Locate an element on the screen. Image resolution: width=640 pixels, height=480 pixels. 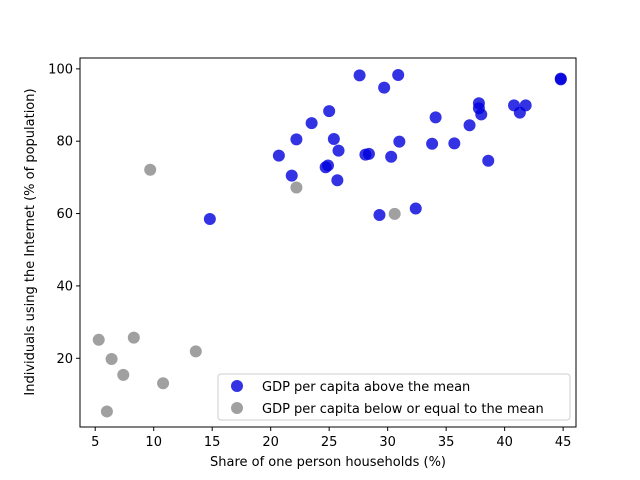
legend-box is located at coordinates (394, 397).